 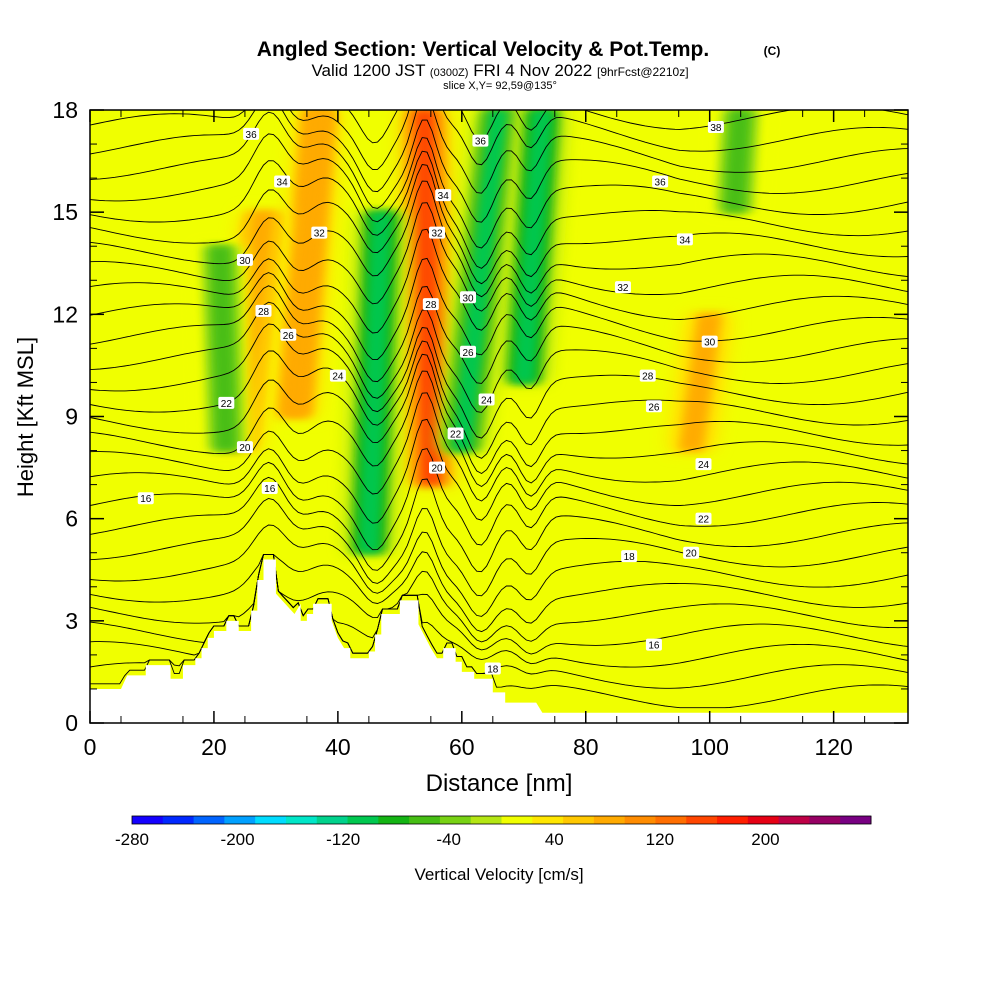 I want to click on isentrope-label-text: 16, so click(x=654, y=646).